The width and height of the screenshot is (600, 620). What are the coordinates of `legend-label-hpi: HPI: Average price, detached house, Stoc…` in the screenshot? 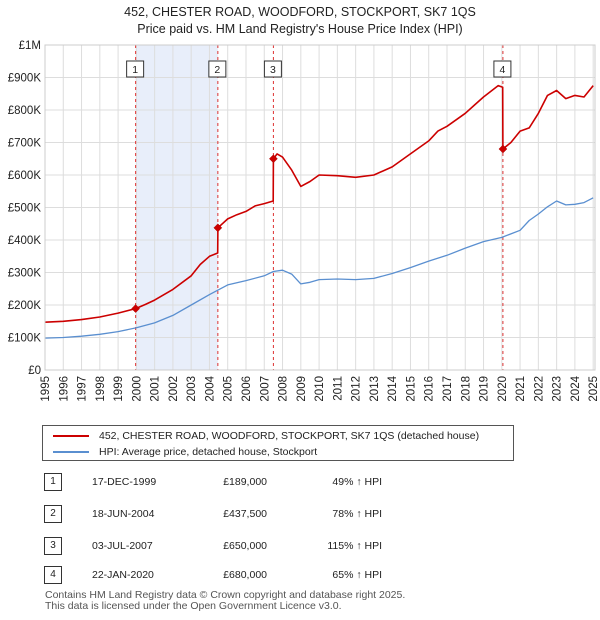 It's located at (208, 452).